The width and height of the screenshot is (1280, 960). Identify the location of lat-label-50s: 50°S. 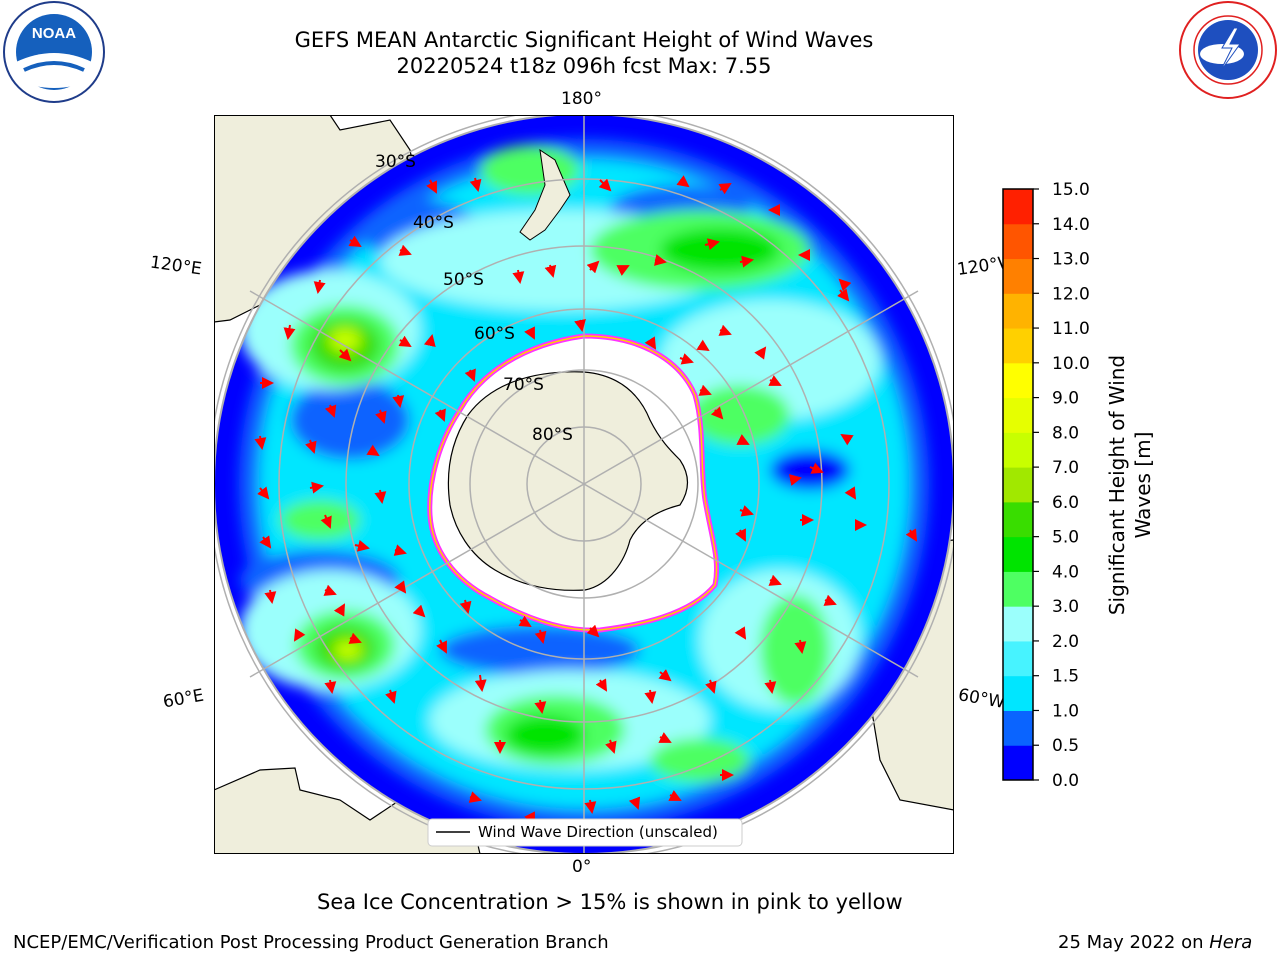
(463, 280).